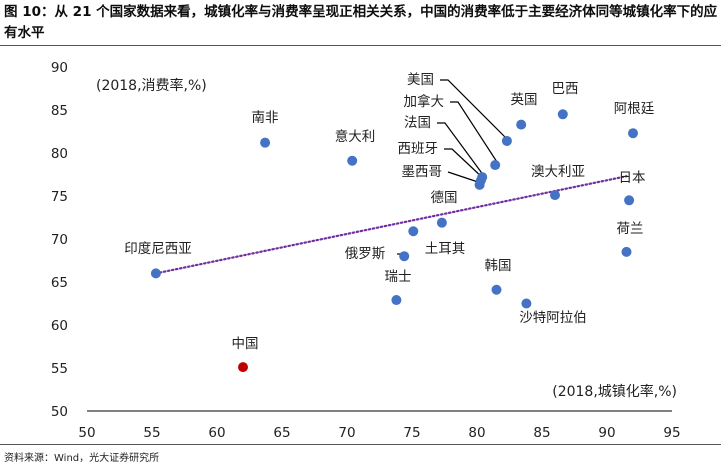  What do you see at coordinates (265, 118) in the screenshot?
I see `point-label: 南非` at bounding box center [265, 118].